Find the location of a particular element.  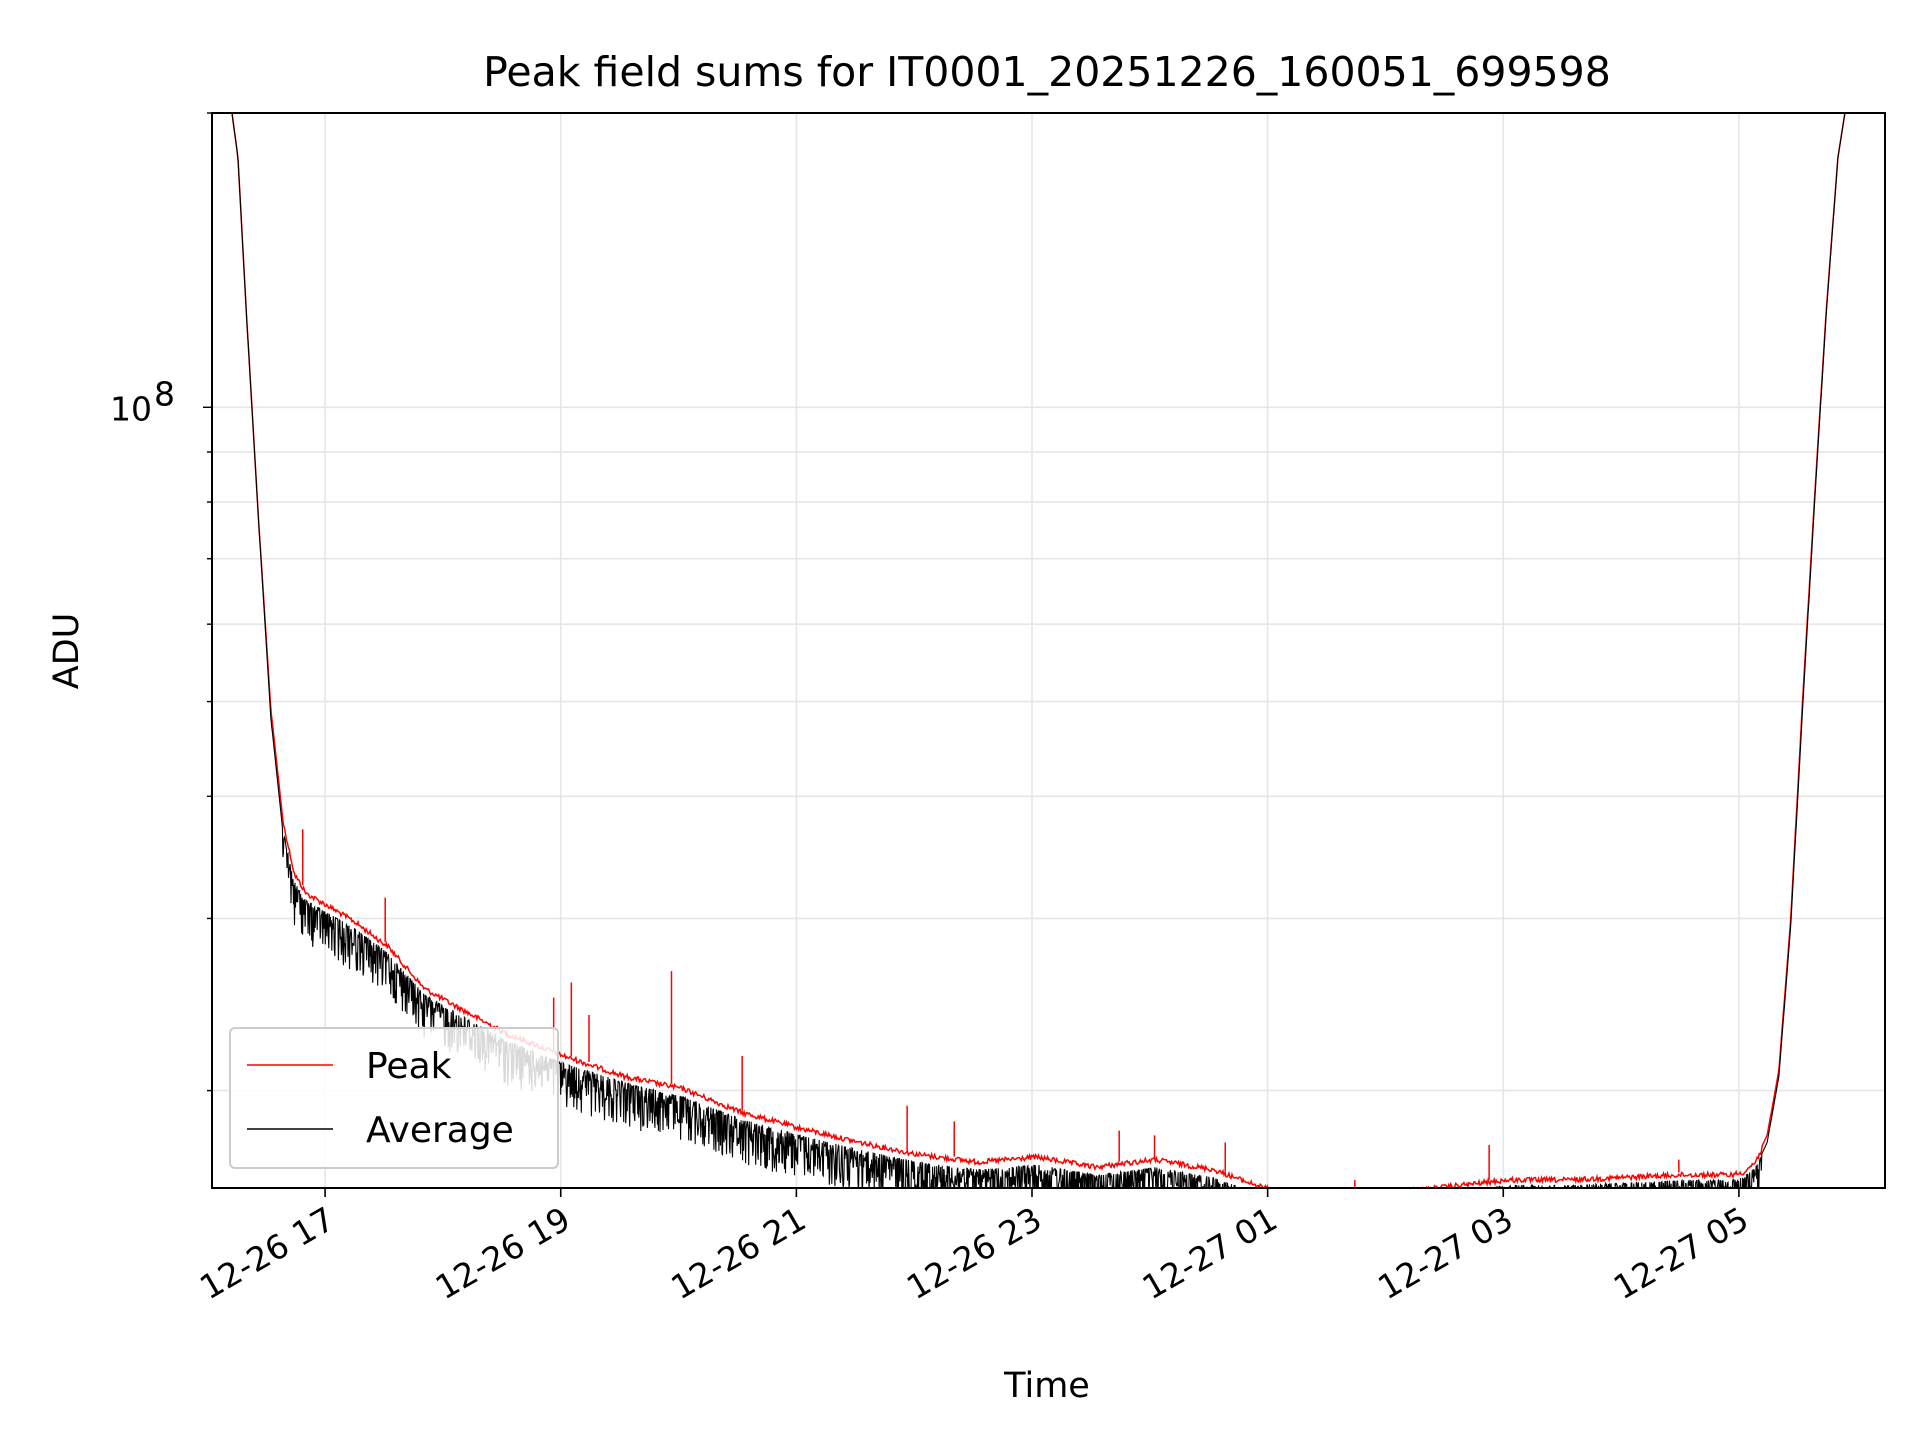

y-tick-label: 10 is located at coordinates (131, 408).